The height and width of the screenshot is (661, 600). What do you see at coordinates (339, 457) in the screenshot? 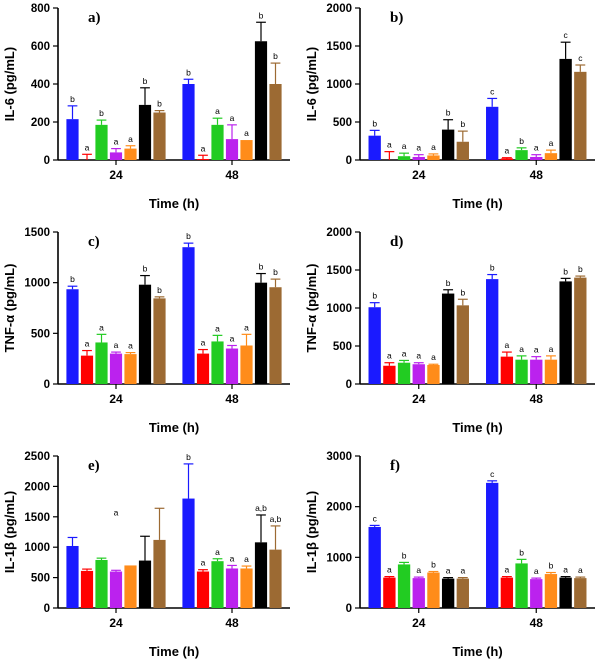
I see `y-tick-label: 3000` at bounding box center [339, 457].